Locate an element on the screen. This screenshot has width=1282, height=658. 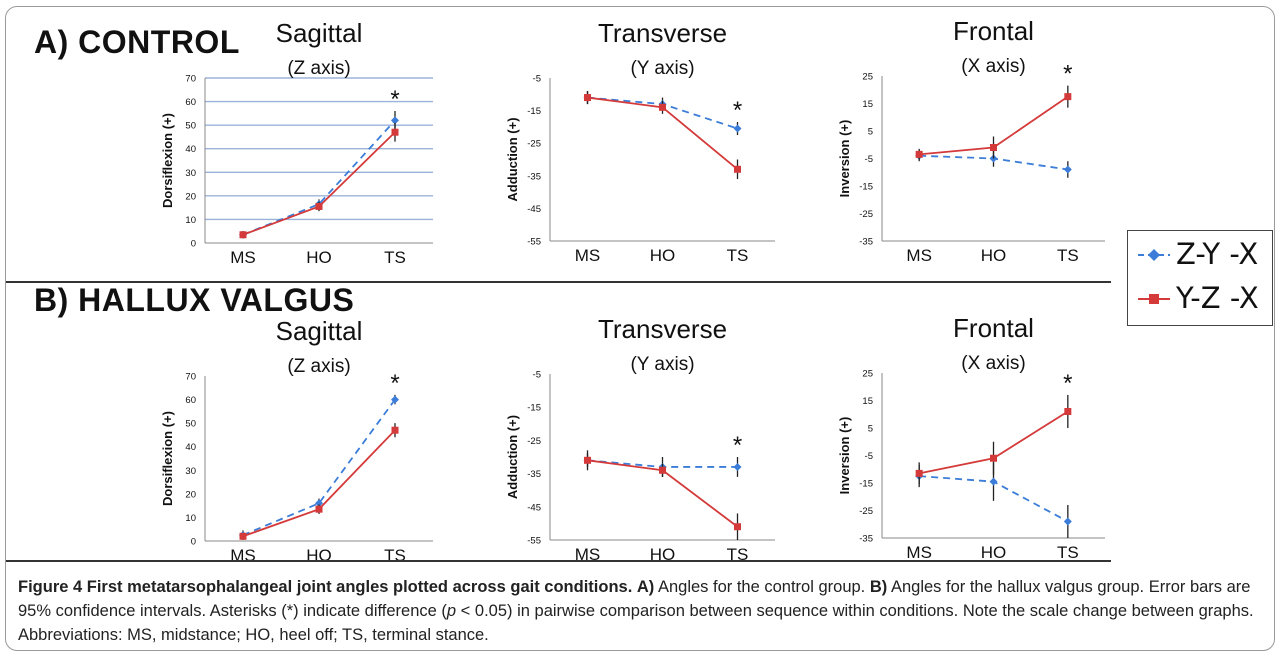
section-label-control: A) CONTROL is located at coordinates (137, 42).